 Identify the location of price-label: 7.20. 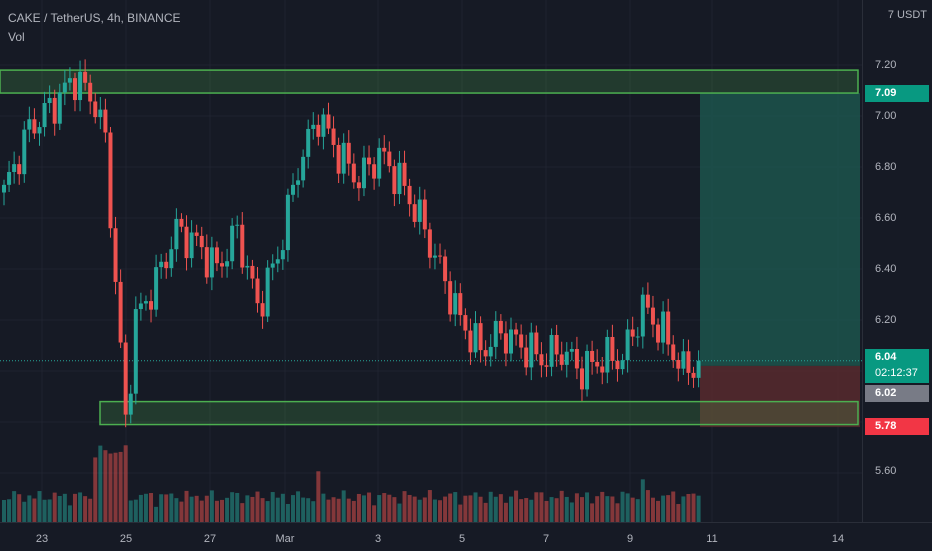
(886, 65).